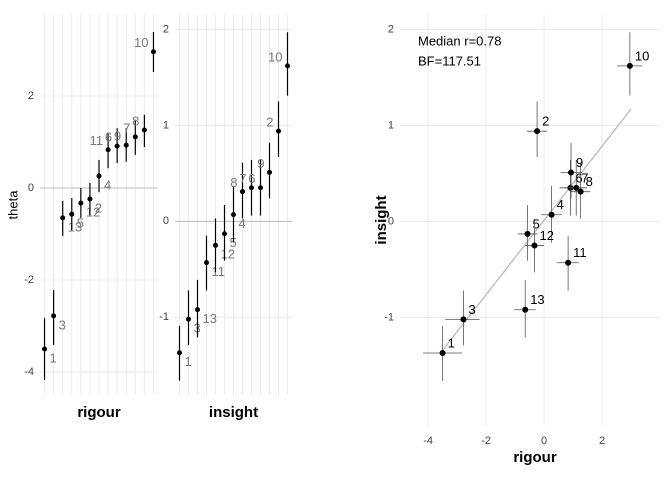  I want to click on y-tick-label: -4, so click(29, 372).